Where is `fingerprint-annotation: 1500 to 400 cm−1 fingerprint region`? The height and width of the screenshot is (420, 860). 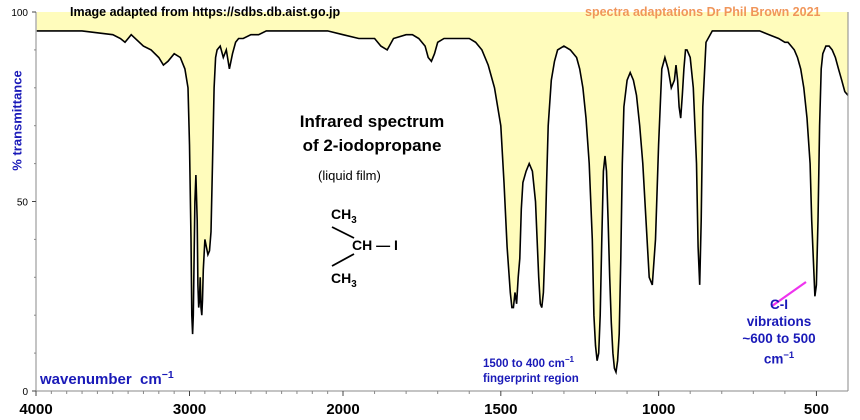
fingerprint-annotation: 1500 to 400 cm−1 fingerprint region is located at coordinates (531, 369).